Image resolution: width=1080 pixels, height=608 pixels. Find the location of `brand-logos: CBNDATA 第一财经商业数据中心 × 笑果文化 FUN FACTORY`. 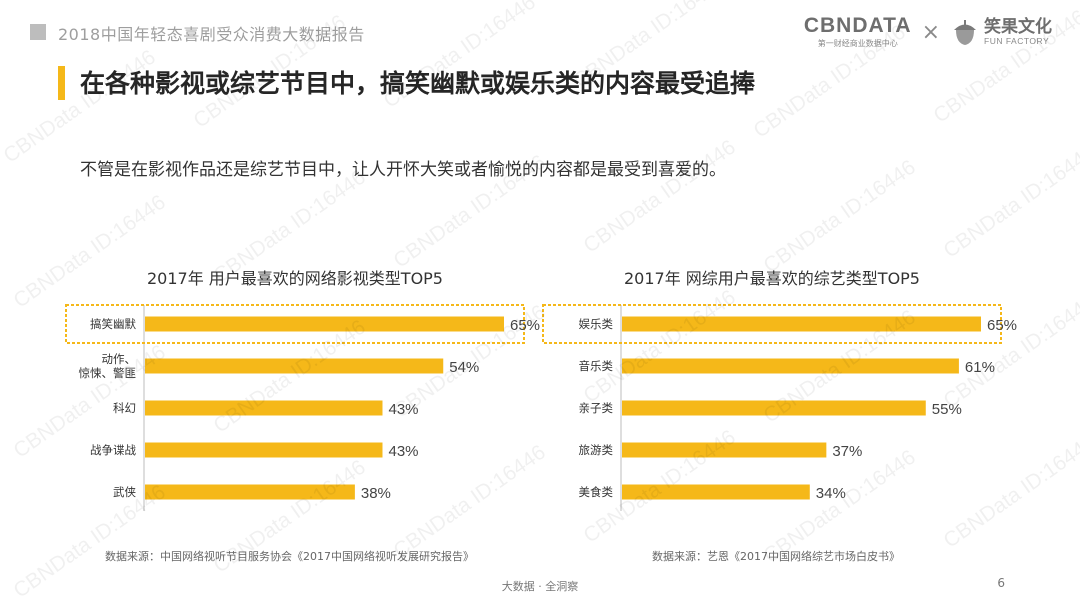

brand-logos: CBNDATA 第一财经商业数据中心 × 笑果文化 FUN FACTORY is located at coordinates (928, 32).